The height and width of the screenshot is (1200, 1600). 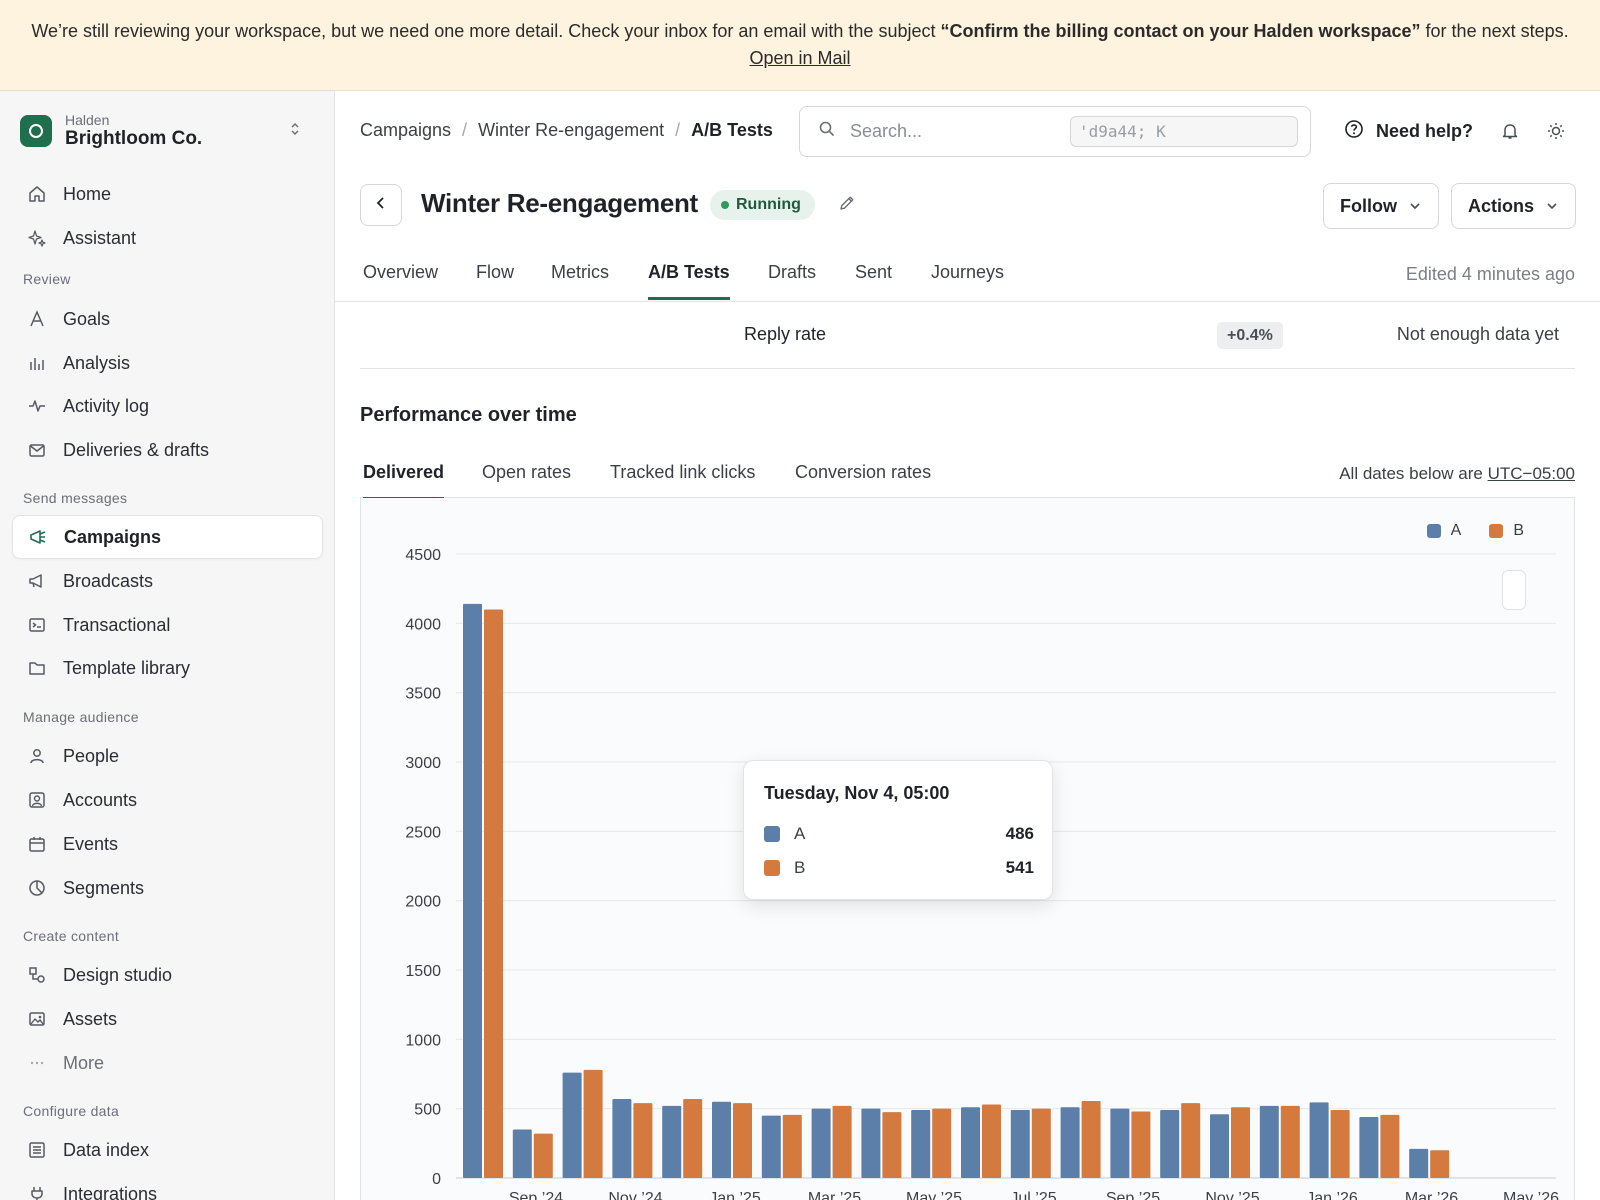 I want to click on tab-conversion-rates: Conversion rates, so click(x=863, y=472).